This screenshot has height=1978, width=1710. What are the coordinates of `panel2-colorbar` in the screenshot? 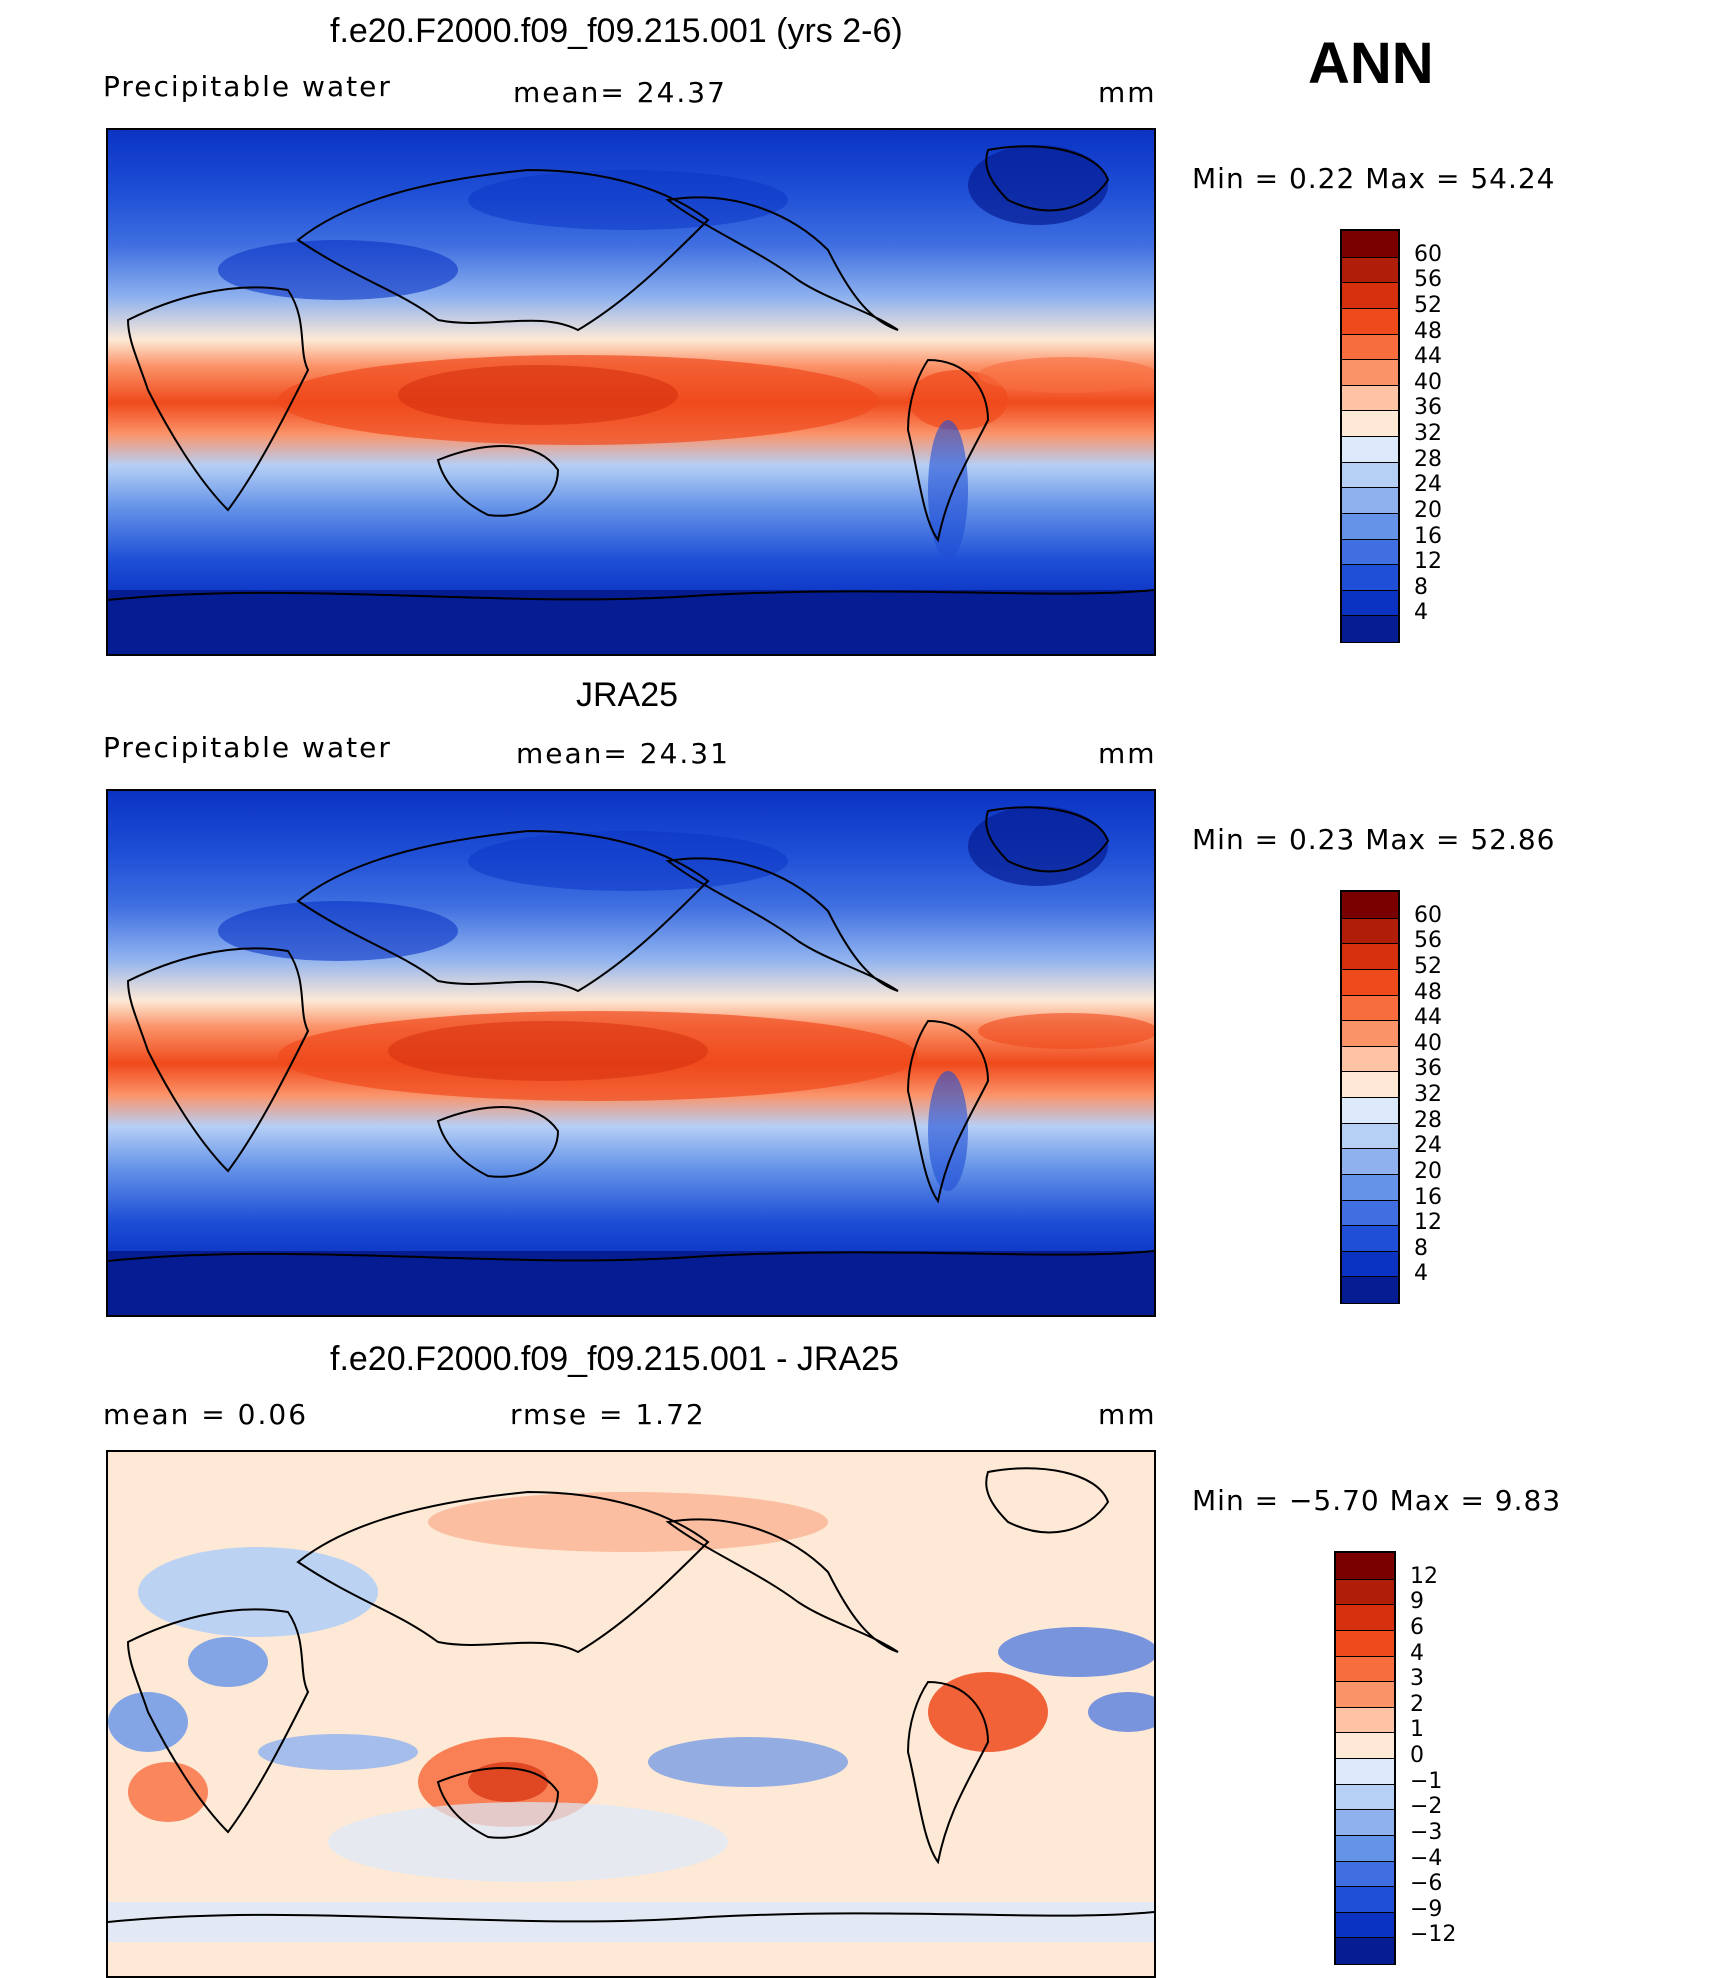 It's located at (1370, 1097).